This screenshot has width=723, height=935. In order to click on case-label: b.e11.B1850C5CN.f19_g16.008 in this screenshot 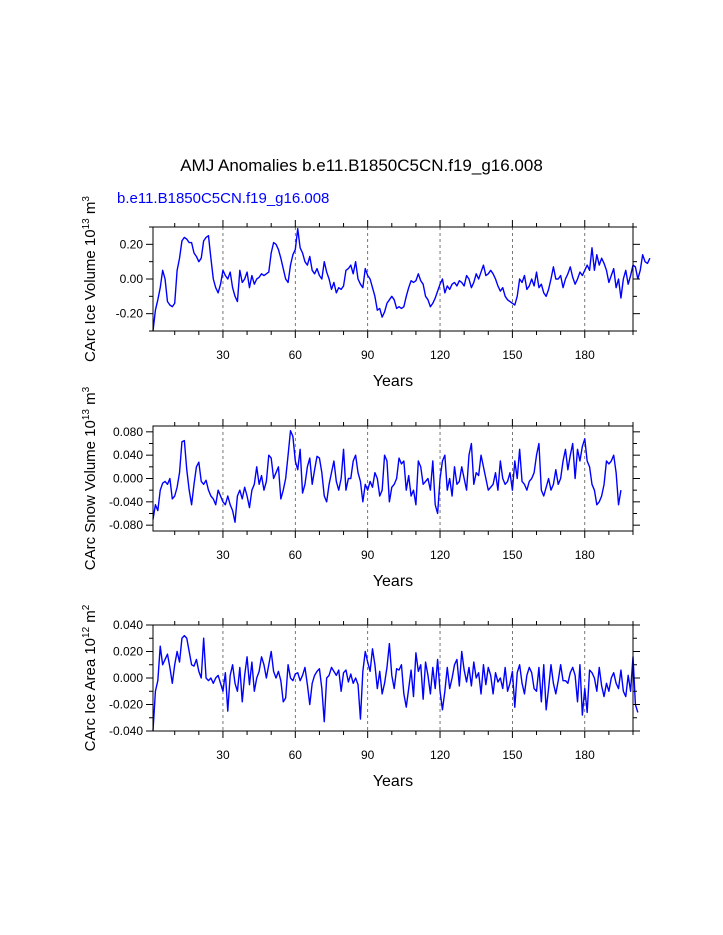, I will do `click(223, 198)`.